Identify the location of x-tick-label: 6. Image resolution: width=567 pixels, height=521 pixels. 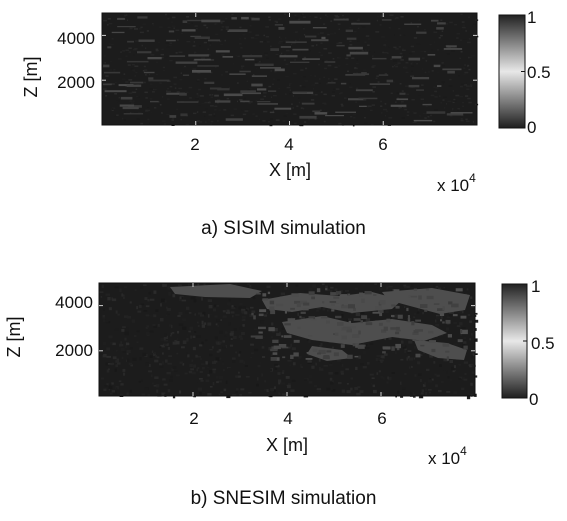
(382, 144).